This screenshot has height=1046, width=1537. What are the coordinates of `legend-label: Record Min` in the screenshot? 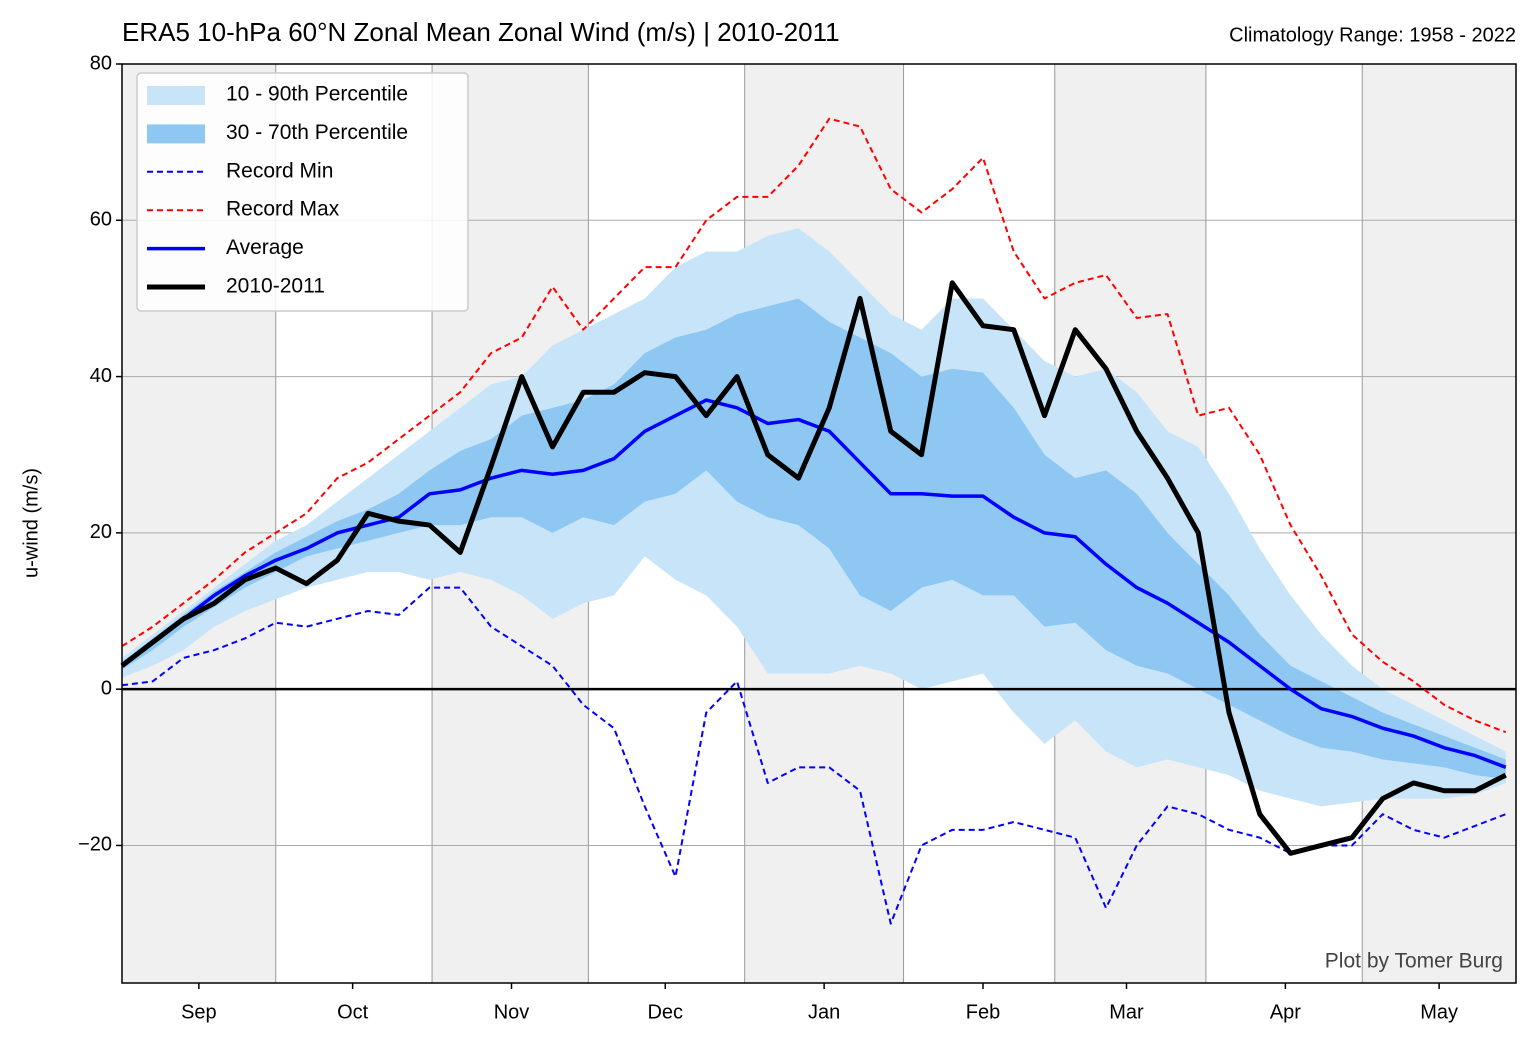 It's located at (279, 170).